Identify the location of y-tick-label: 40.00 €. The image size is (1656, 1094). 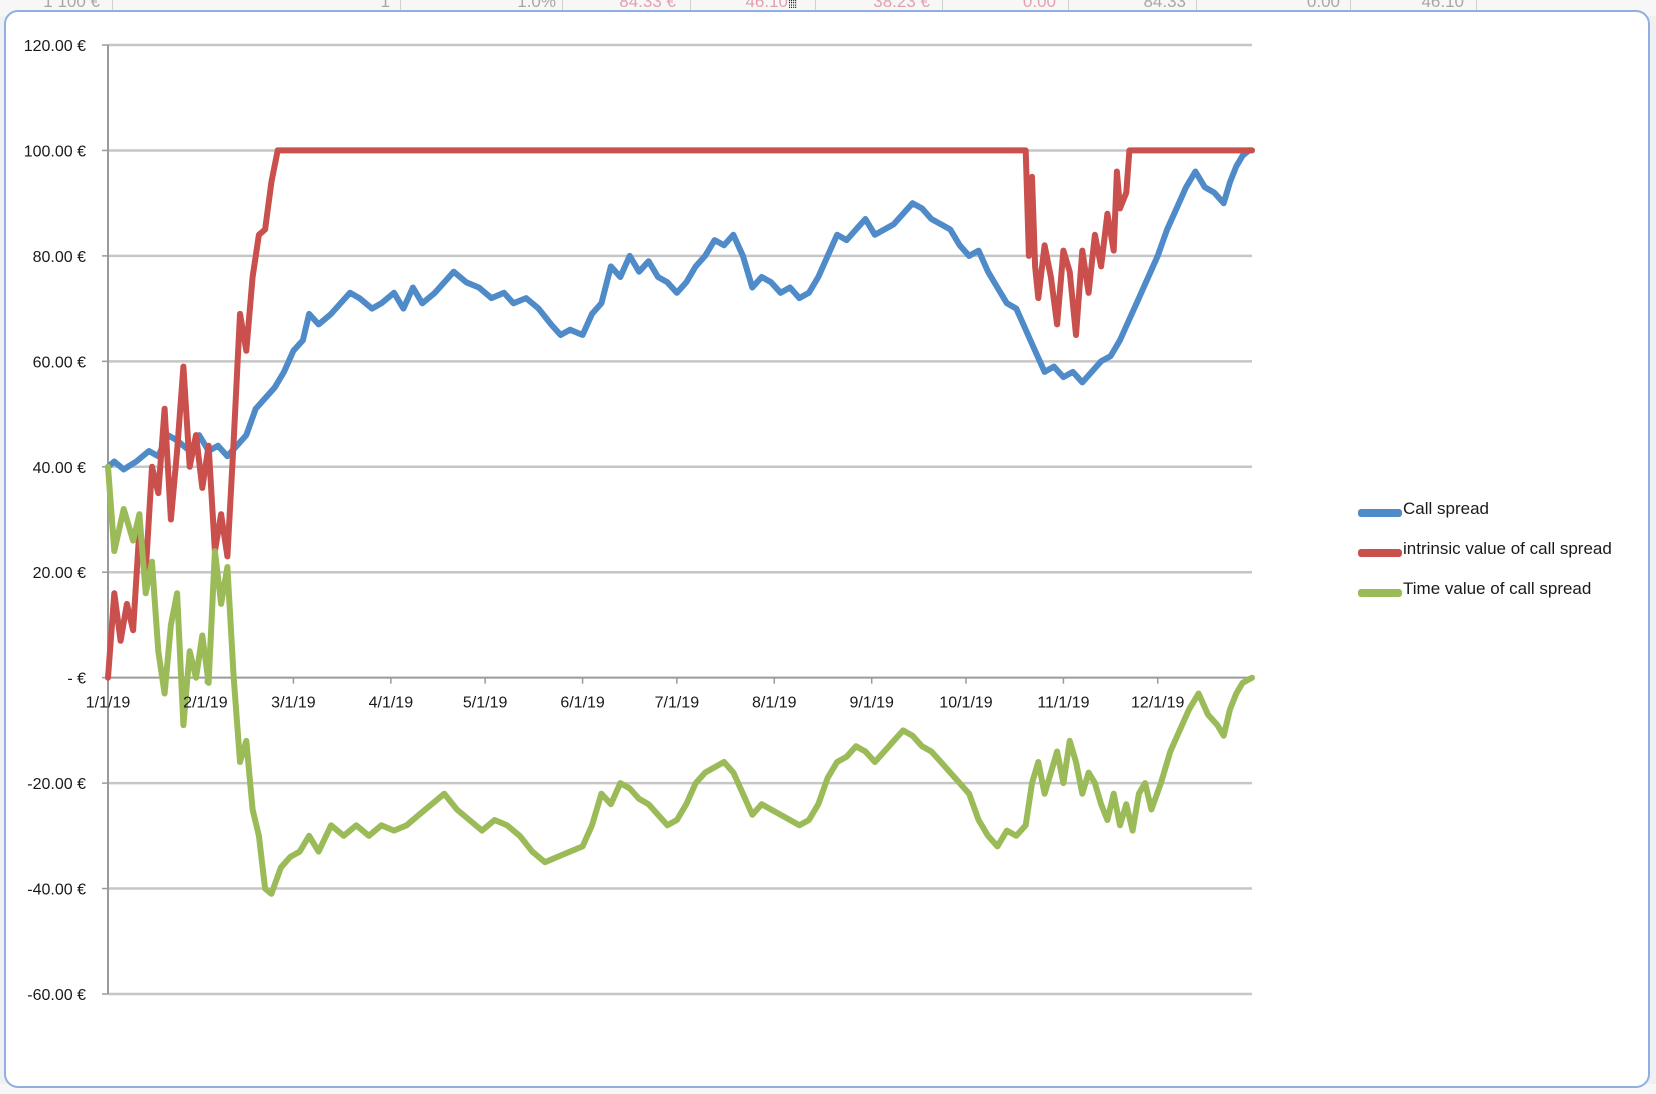
(59, 468).